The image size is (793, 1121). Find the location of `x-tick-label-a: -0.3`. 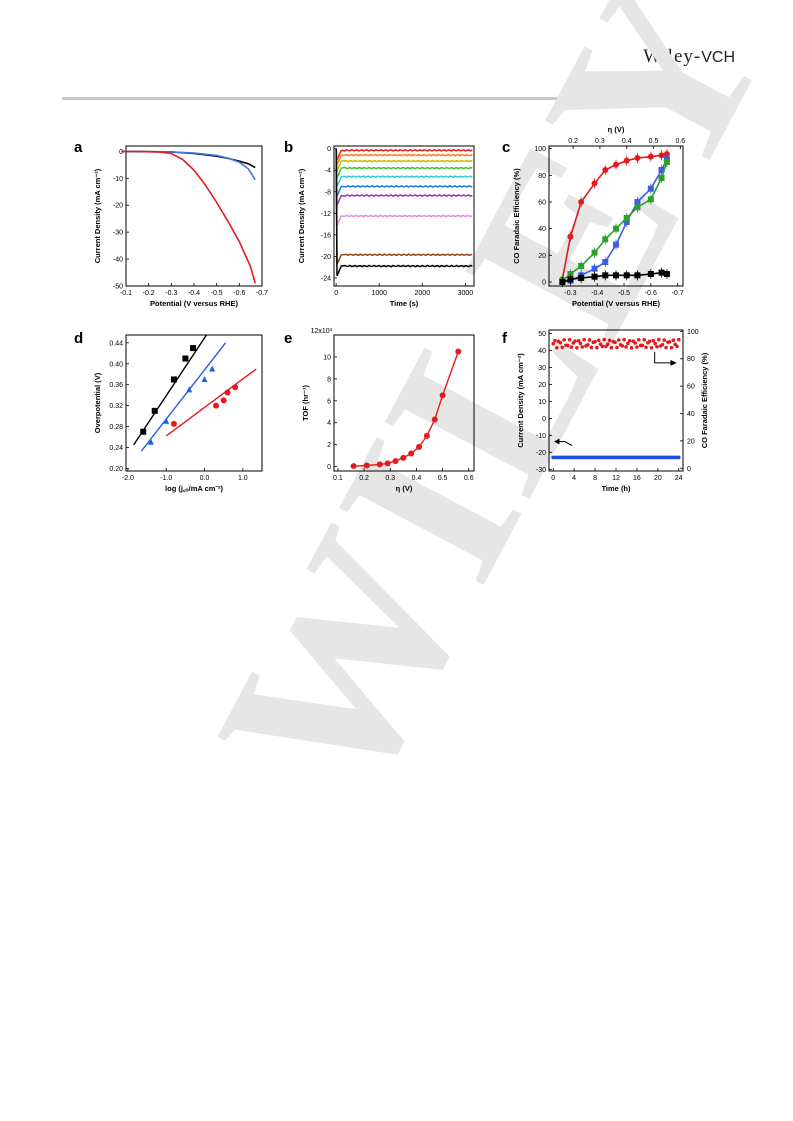

x-tick-label-a: -0.3 is located at coordinates (171, 293).